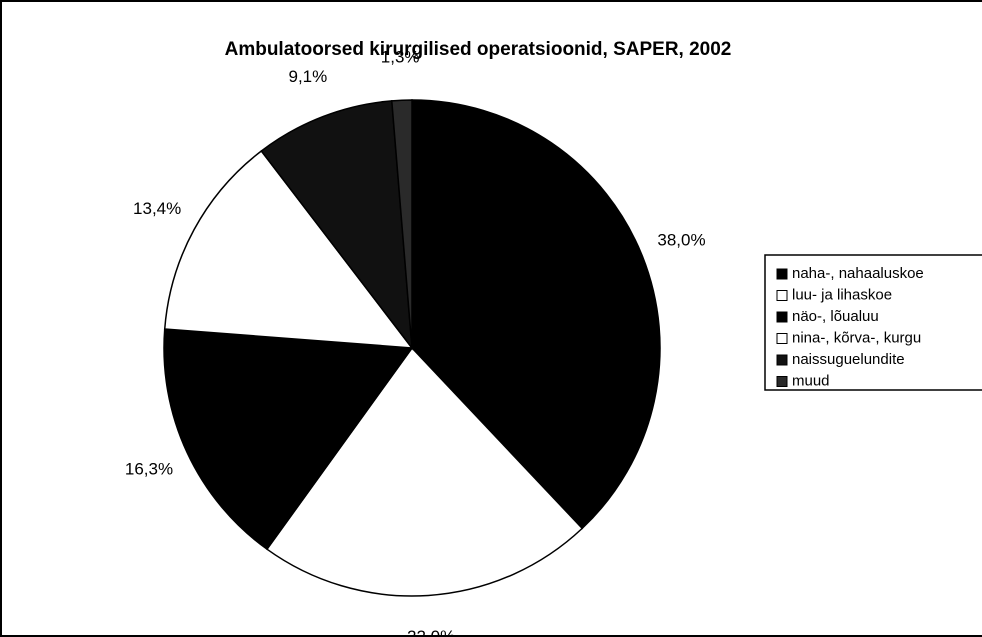  I want to click on legend-box, so click(873, 322).